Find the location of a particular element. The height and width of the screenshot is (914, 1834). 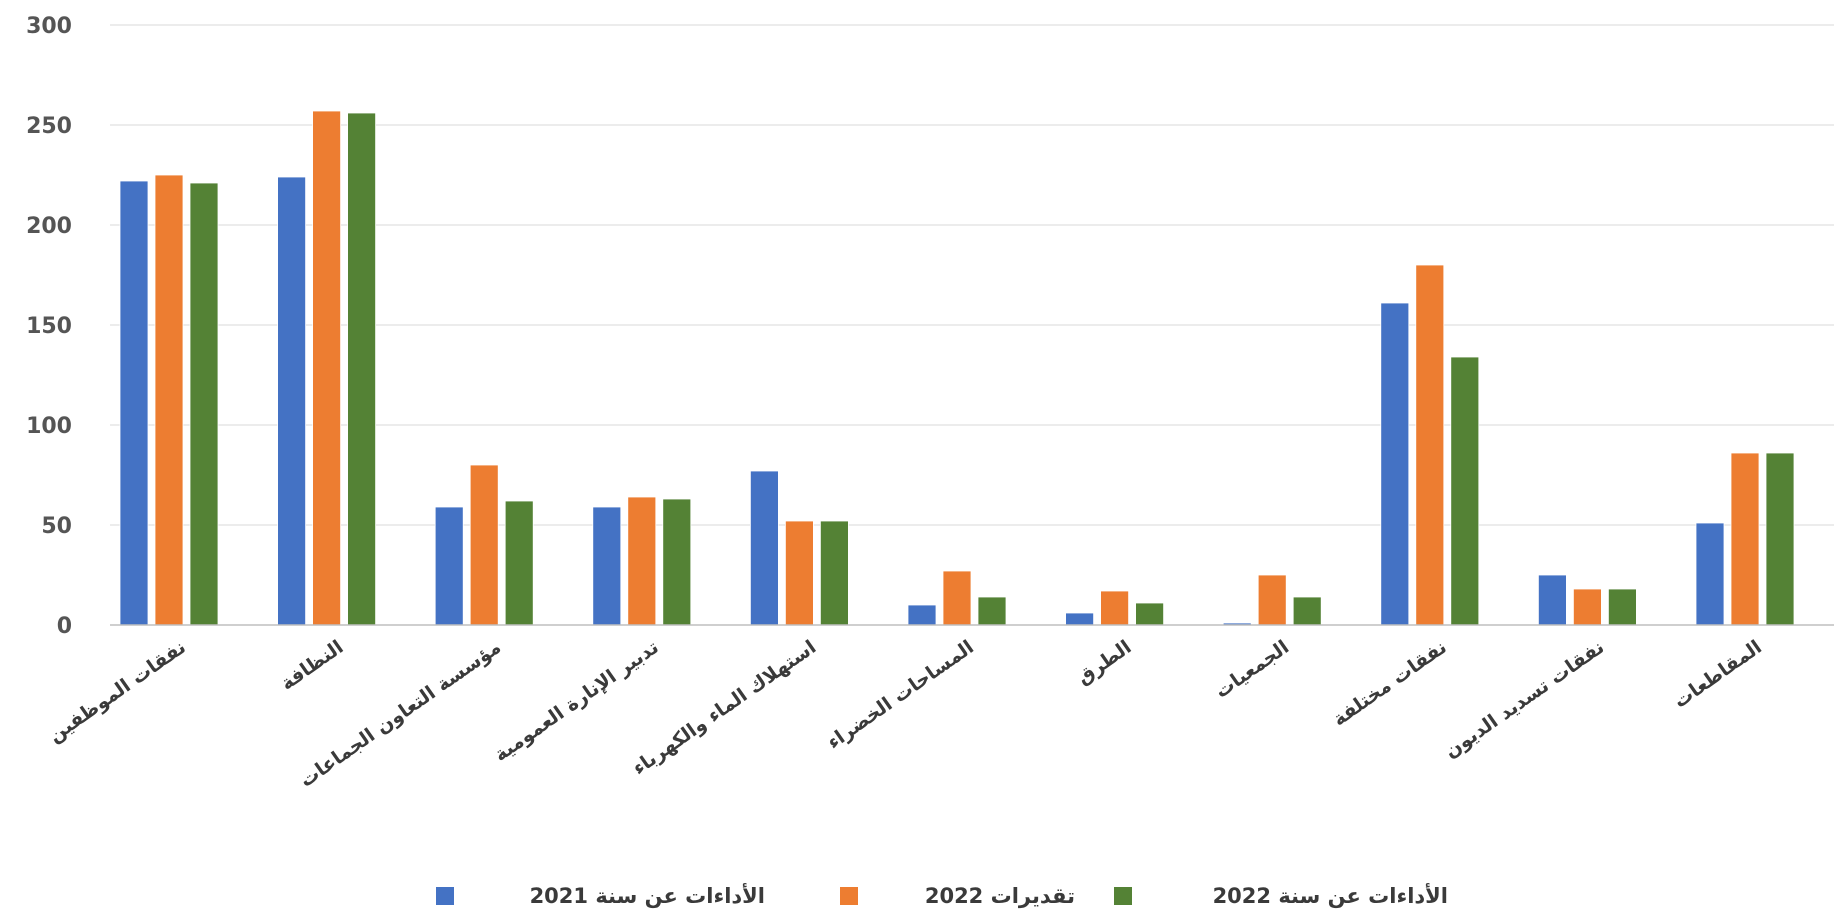

legend-label-3: الأداءات عن سنة 2022 is located at coordinates (1330, 895).